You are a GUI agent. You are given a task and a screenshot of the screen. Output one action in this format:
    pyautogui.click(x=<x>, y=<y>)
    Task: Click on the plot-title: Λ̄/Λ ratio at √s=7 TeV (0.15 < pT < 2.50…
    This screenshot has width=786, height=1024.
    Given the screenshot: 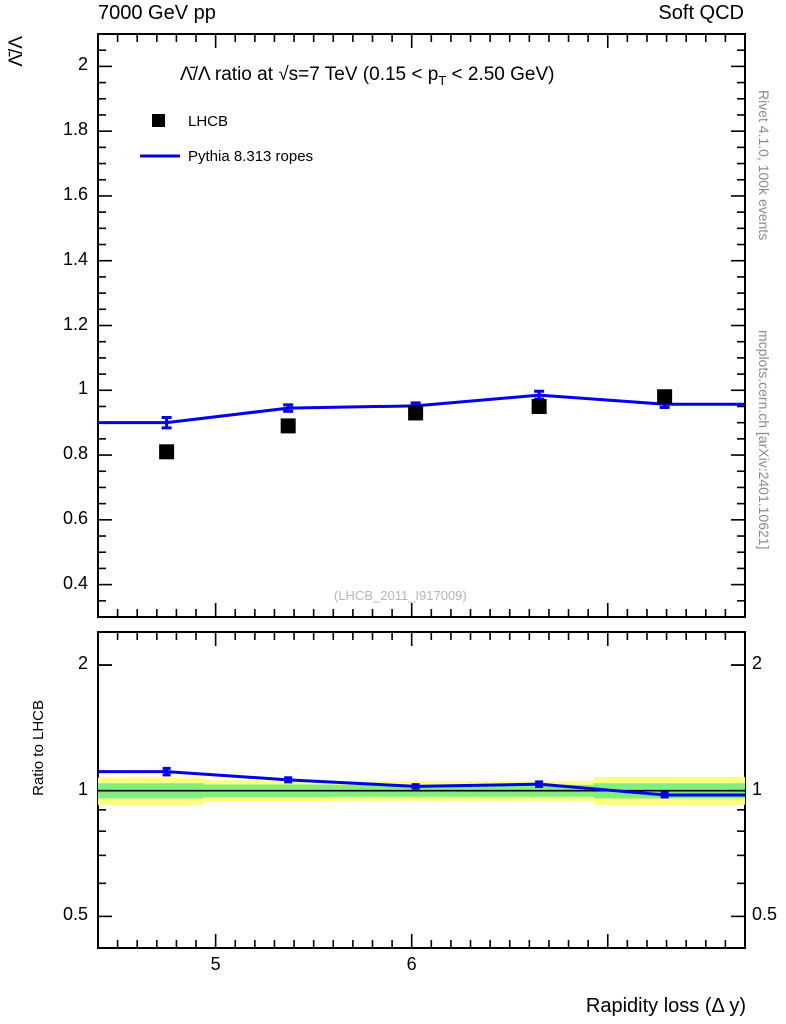 What is the action you would take?
    pyautogui.click(x=367, y=76)
    